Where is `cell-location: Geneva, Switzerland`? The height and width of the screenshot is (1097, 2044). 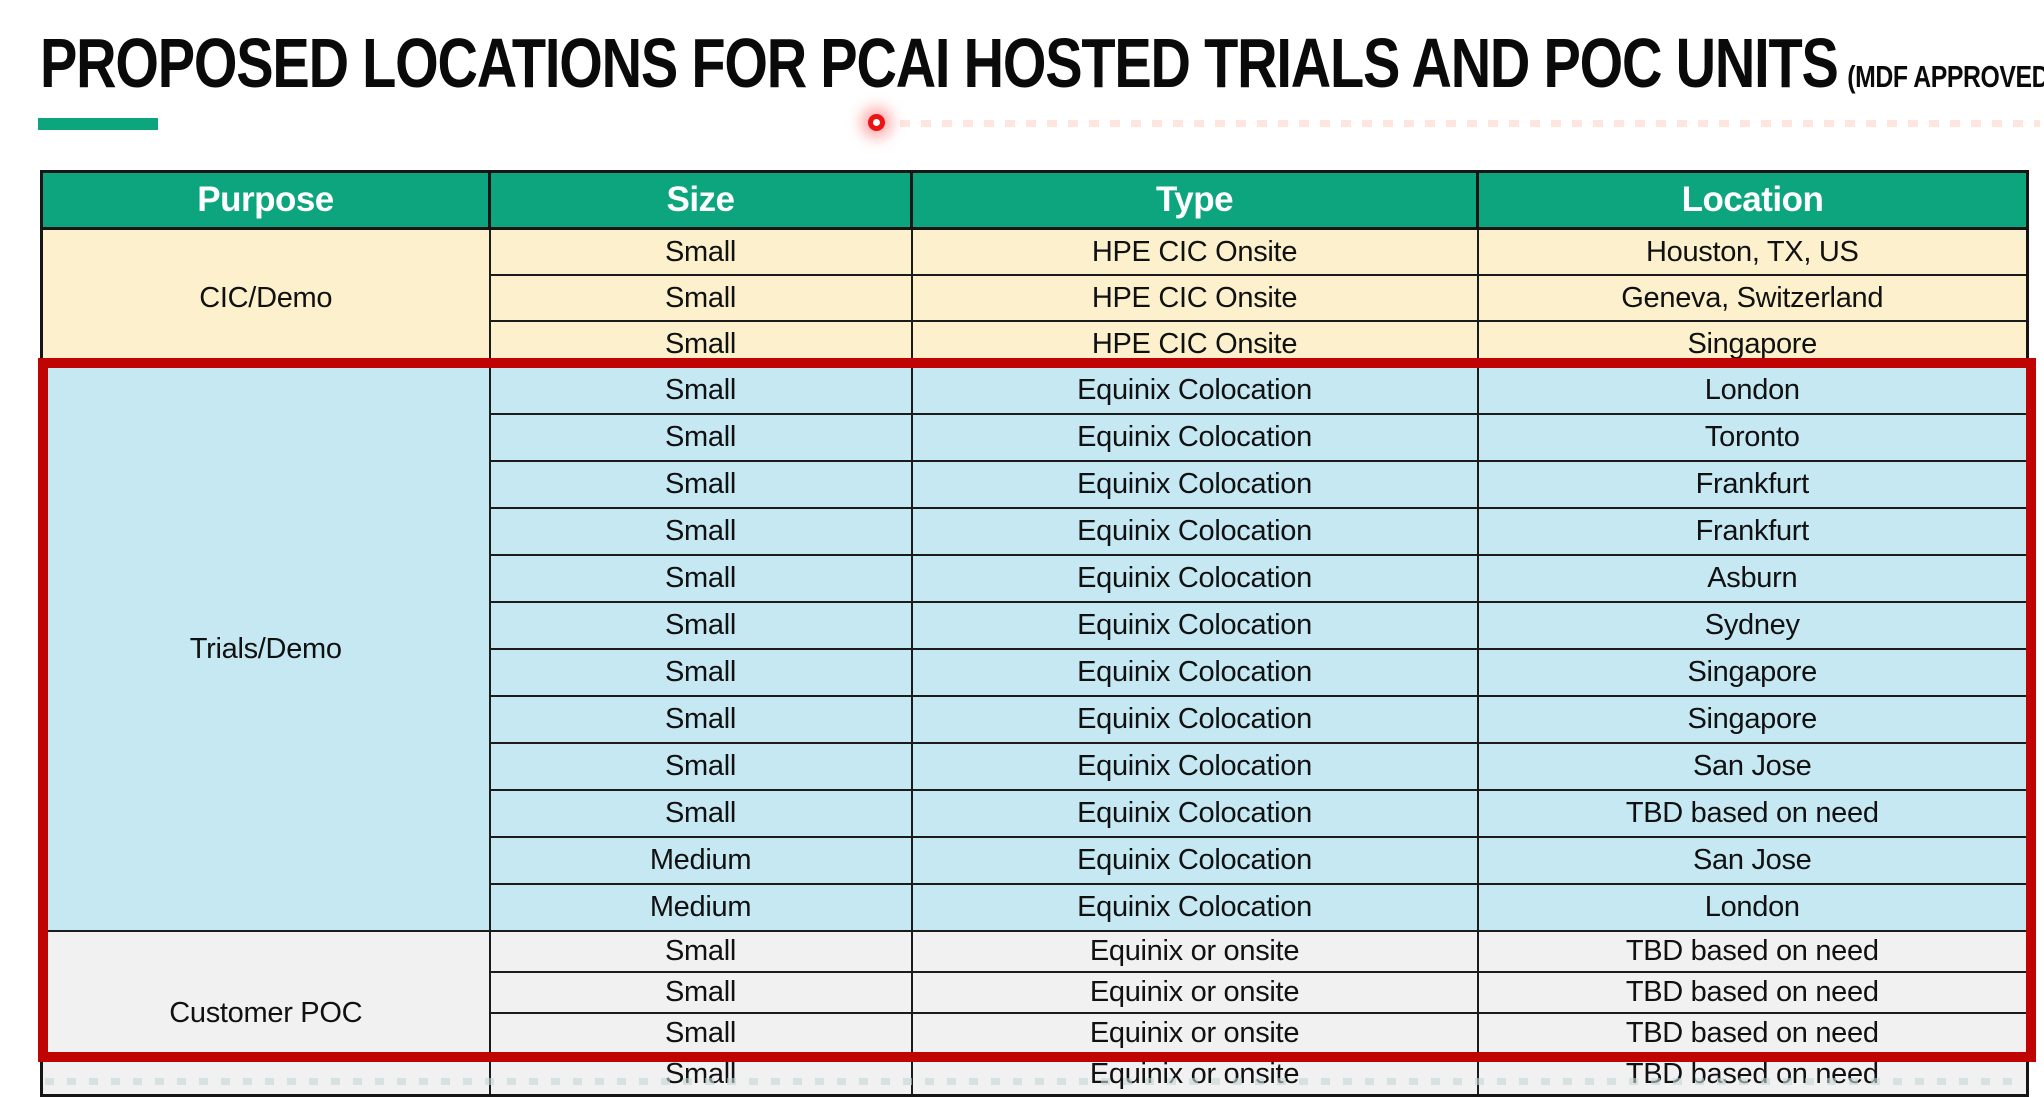 cell-location: Geneva, Switzerland is located at coordinates (1752, 298).